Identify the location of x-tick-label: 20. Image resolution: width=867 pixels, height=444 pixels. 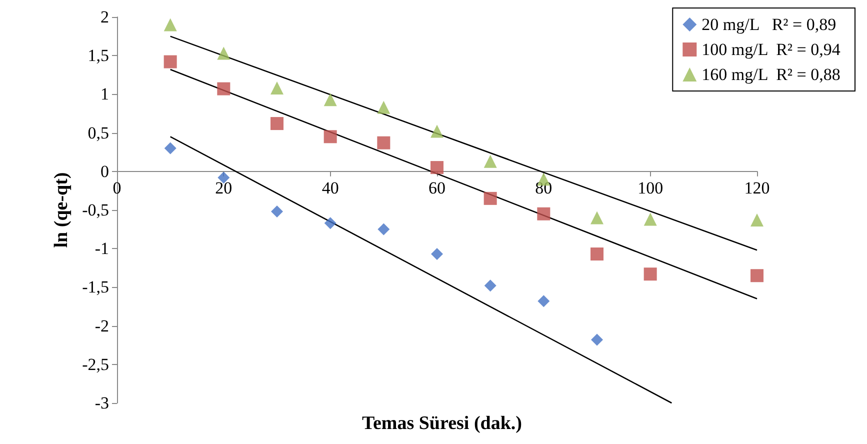
(223, 188).